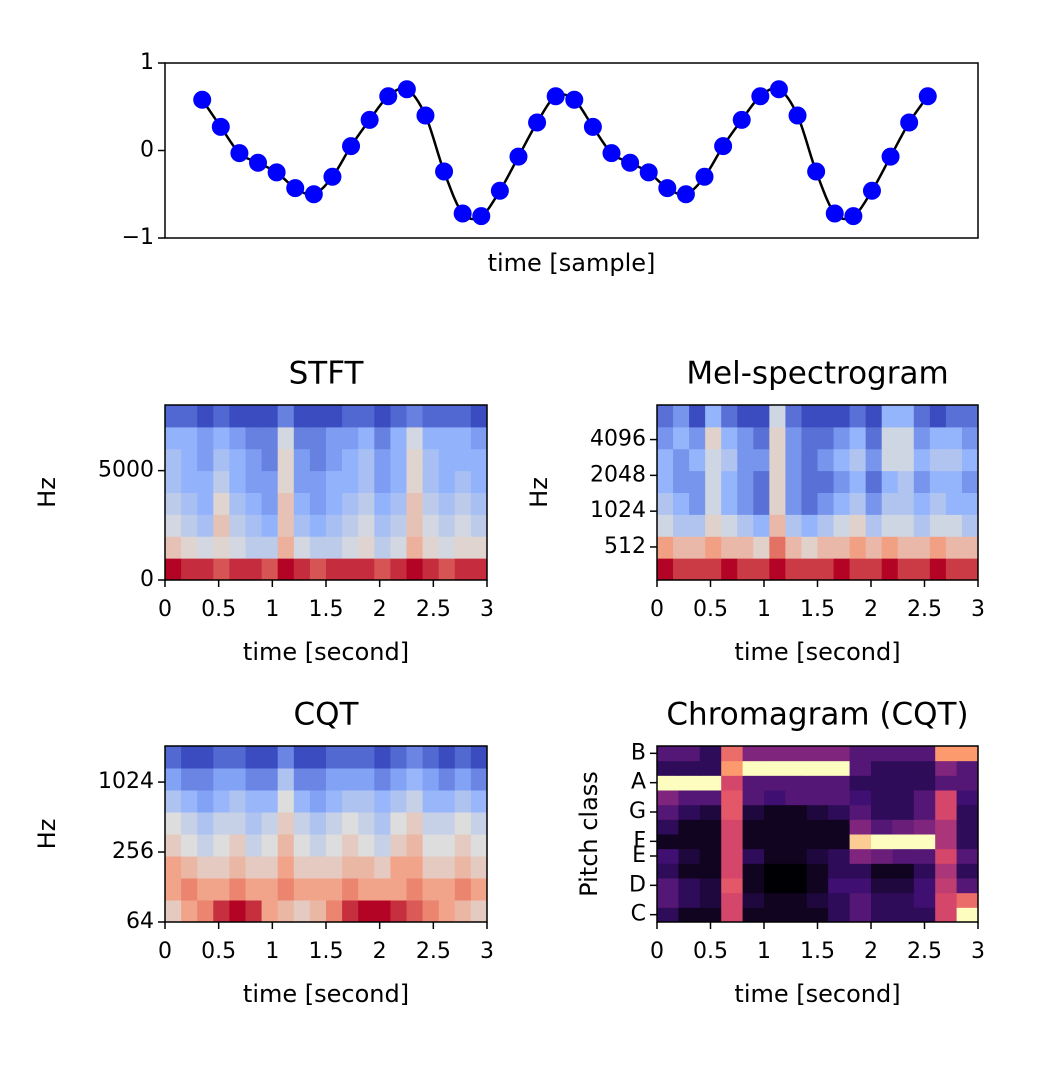 Image resolution: width=1038 pixels, height=1070 pixels. I want to click on subplot-title: STFT, so click(327, 374).